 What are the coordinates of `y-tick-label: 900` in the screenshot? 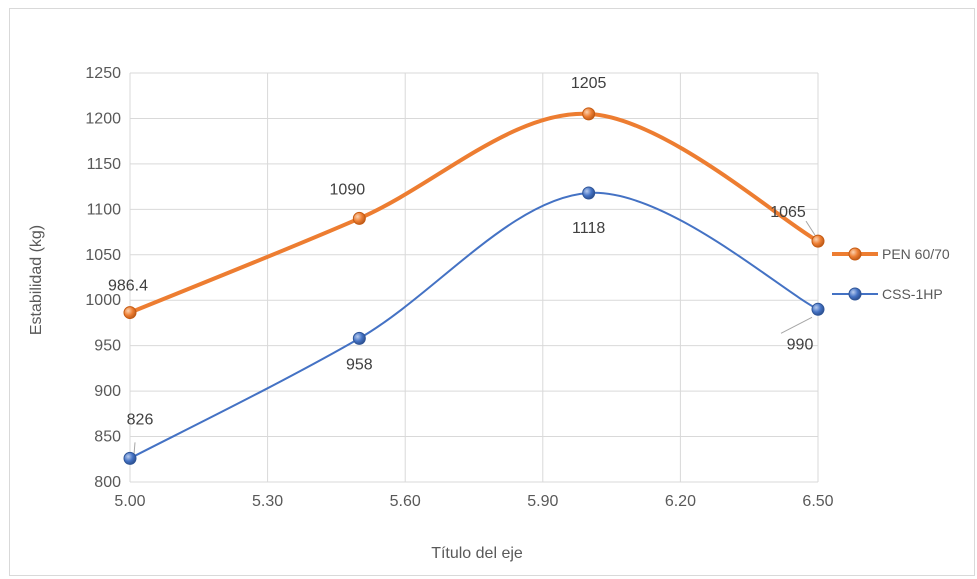 It's located at (107, 391).